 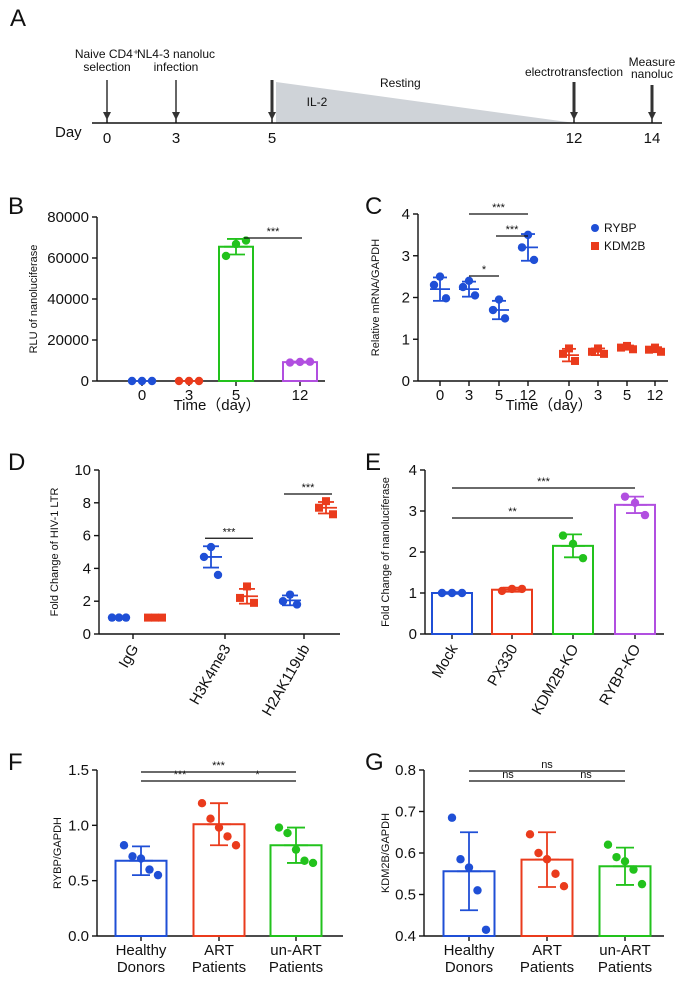 I want to click on x-tick-label-line: ART, so click(x=547, y=950).